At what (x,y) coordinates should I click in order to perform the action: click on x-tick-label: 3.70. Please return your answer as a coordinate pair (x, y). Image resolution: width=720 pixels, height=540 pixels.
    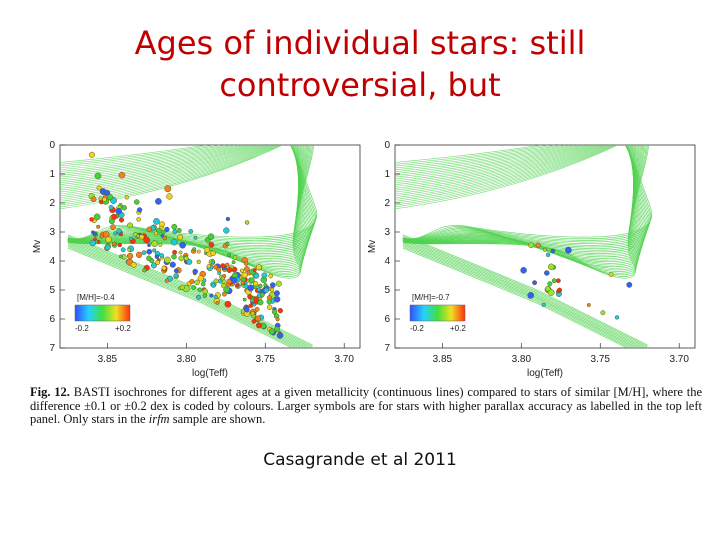
    Looking at the image, I should click on (344, 359).